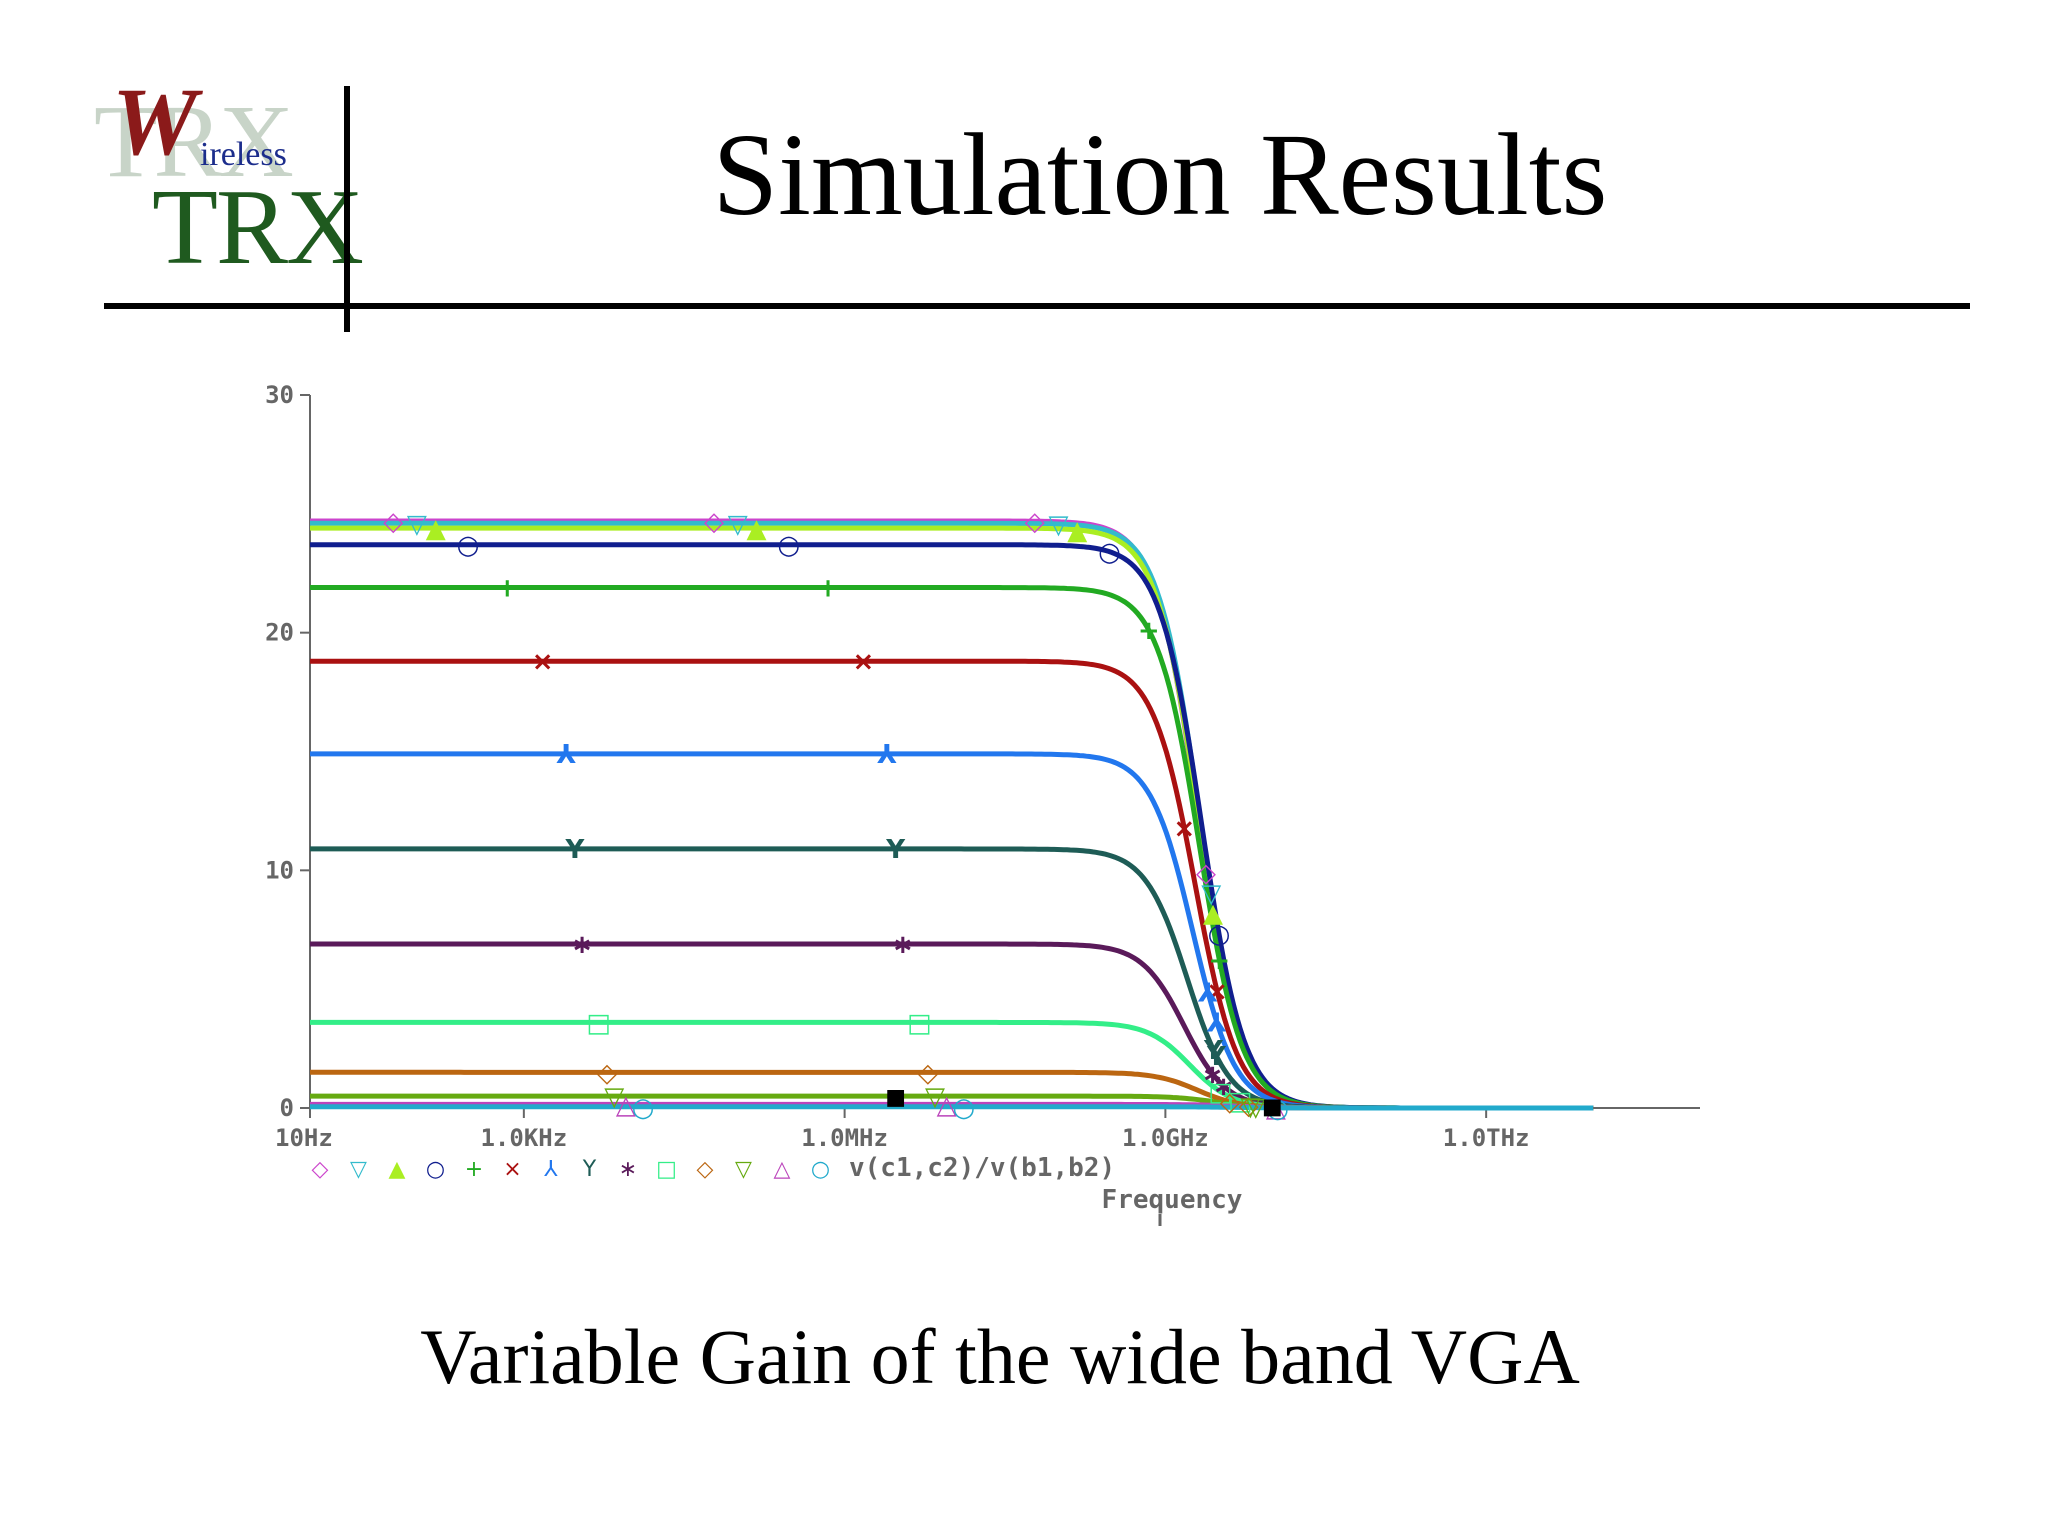 The image size is (2048, 1536). I want to click on legend-marker-1: ◇, so click(320, 1169).